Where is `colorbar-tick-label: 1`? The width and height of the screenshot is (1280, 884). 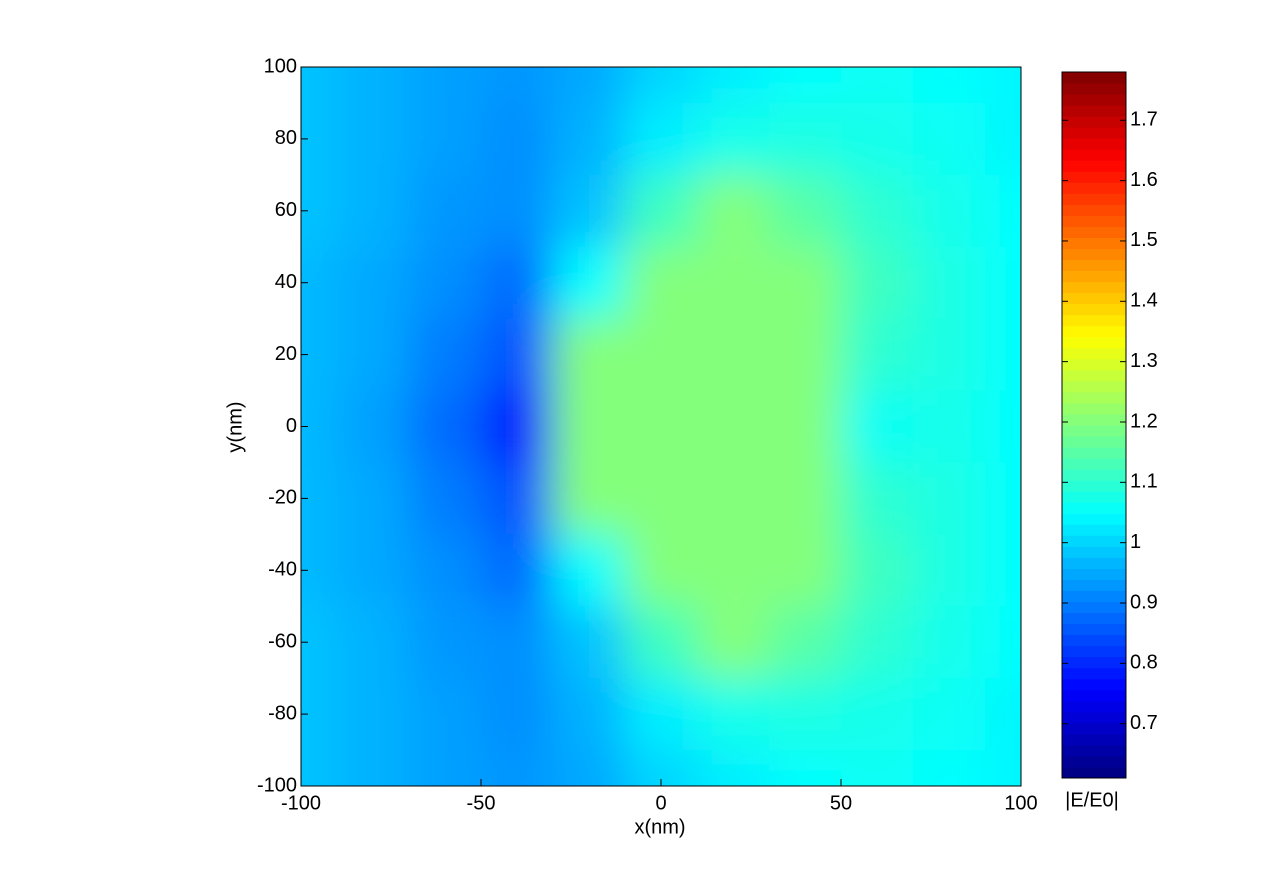
colorbar-tick-label: 1 is located at coordinates (1135, 542).